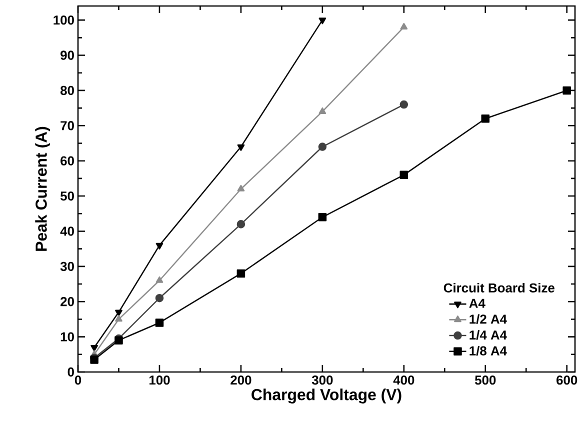  Describe the element at coordinates (488, 319) in the screenshot. I see `legend-label: 1/2 A4` at that location.